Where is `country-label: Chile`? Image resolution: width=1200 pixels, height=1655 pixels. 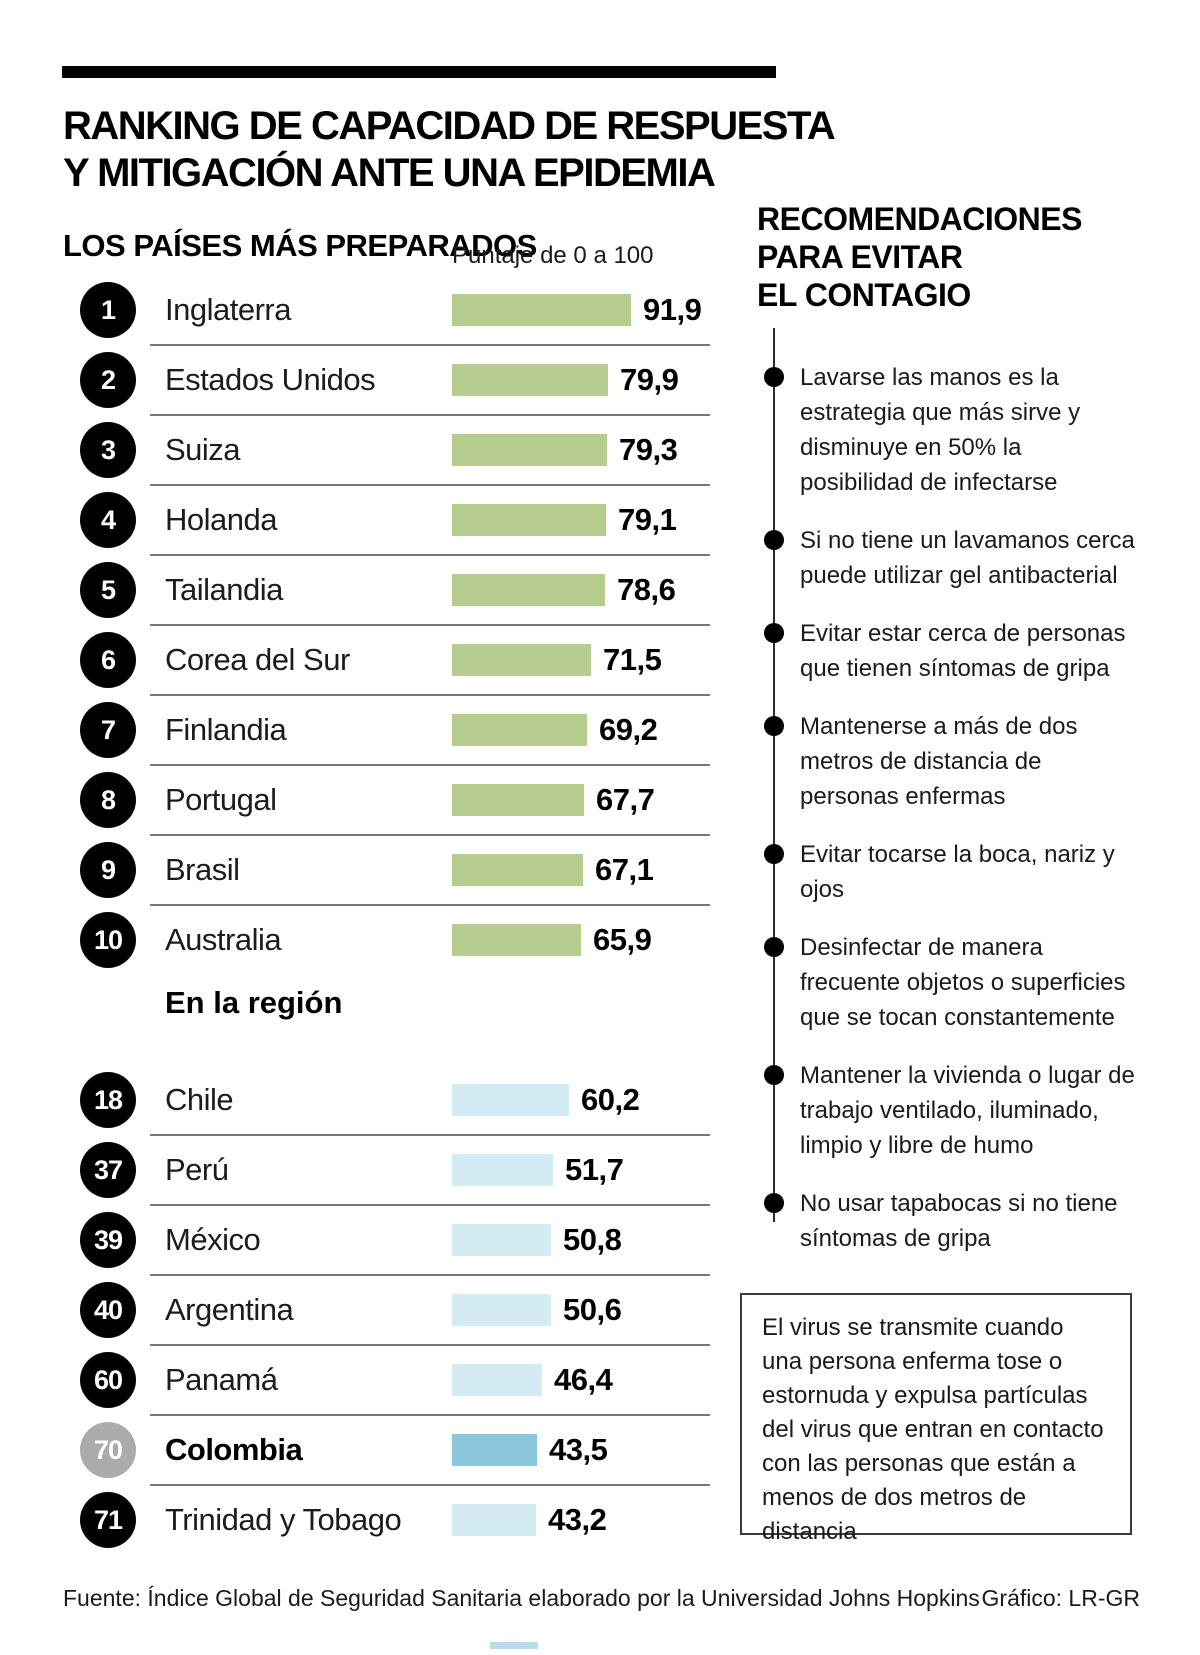 country-label: Chile is located at coordinates (199, 1099).